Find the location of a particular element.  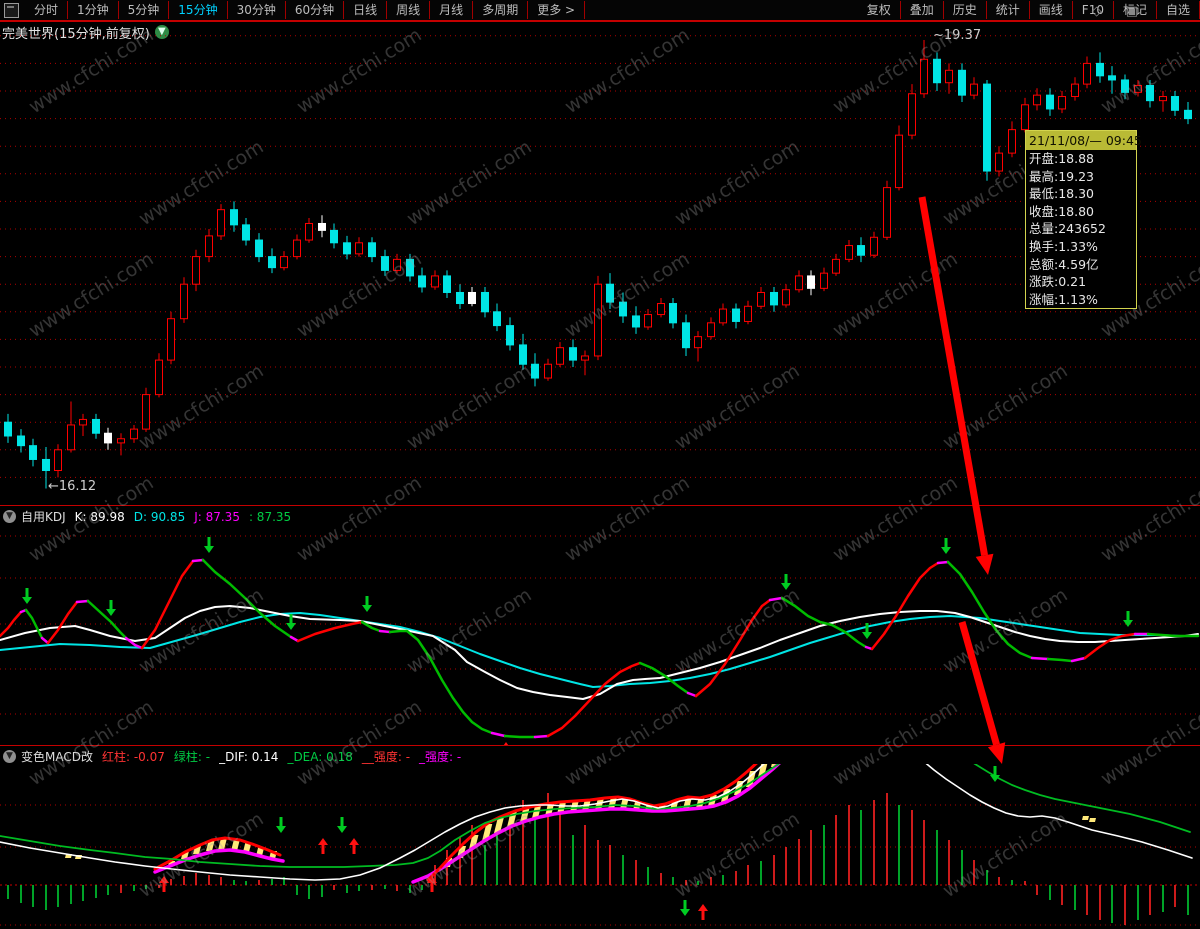

kdj-values: K: 89.98 D: 90.85 J: 87.35 : 87.35 is located at coordinates (179, 517).